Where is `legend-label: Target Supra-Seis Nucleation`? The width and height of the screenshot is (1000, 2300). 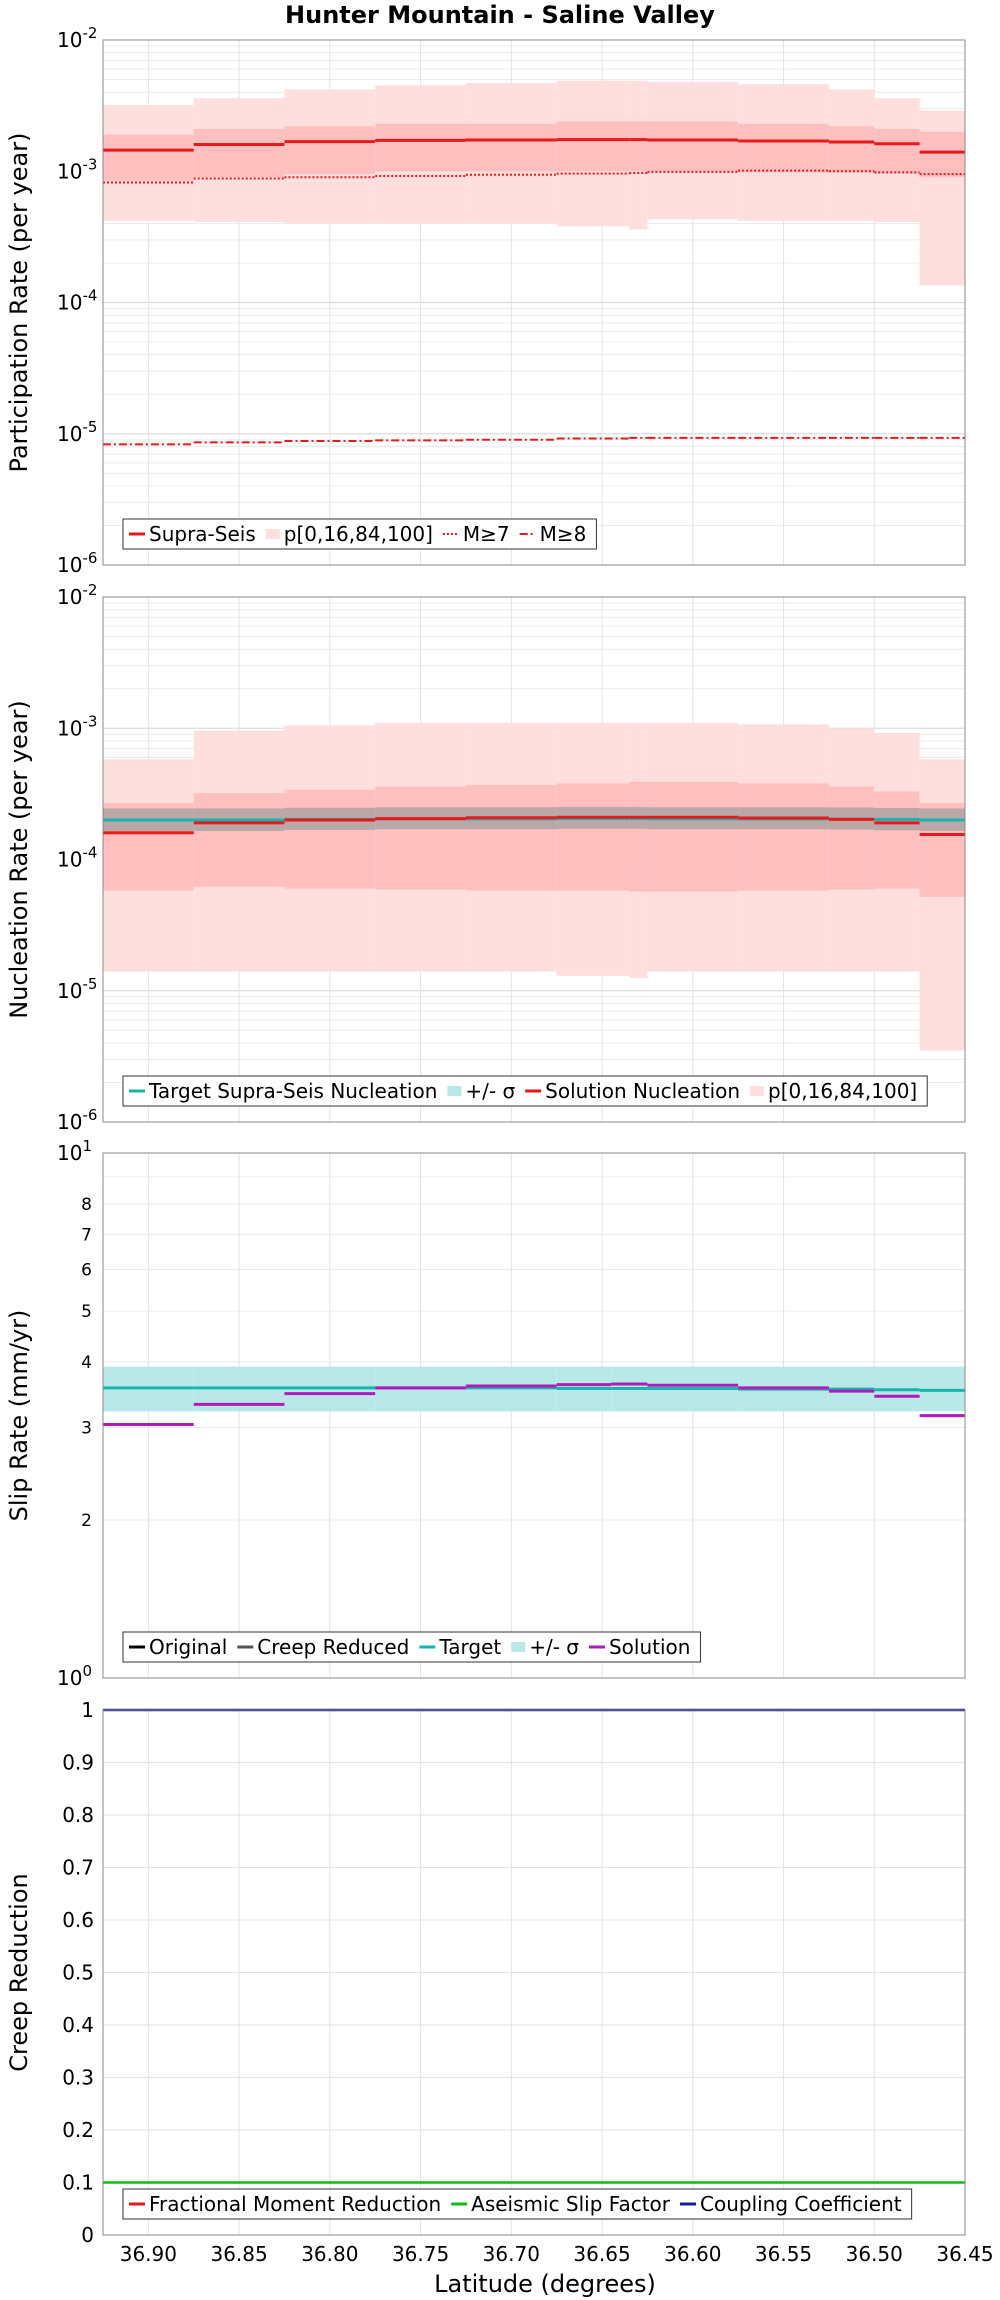
legend-label: Target Supra-Seis Nucleation is located at coordinates (292, 1091).